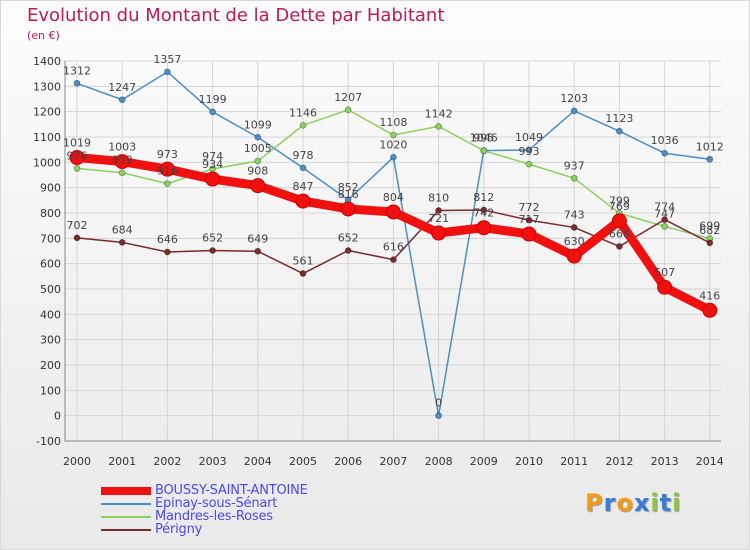 This screenshot has height=550, width=750. What do you see at coordinates (438, 197) in the screenshot?
I see `data-label-p-rigny: 810` at bounding box center [438, 197].